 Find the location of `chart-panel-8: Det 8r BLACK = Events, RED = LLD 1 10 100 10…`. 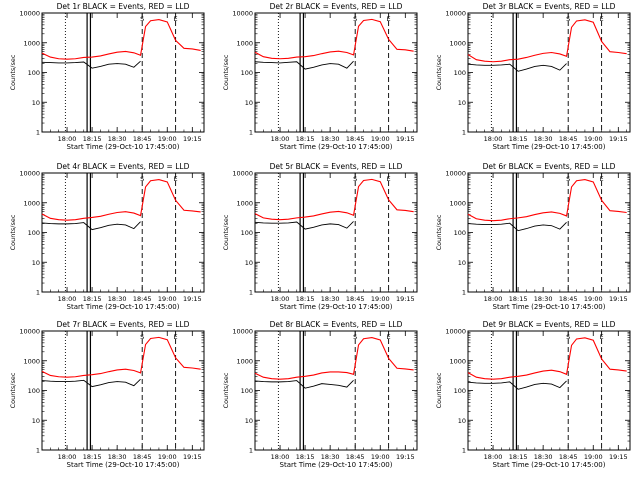

chart-panel-8: Det 8r BLACK = Events, RED = LLD 1 10 100 10… is located at coordinates (320, 394).